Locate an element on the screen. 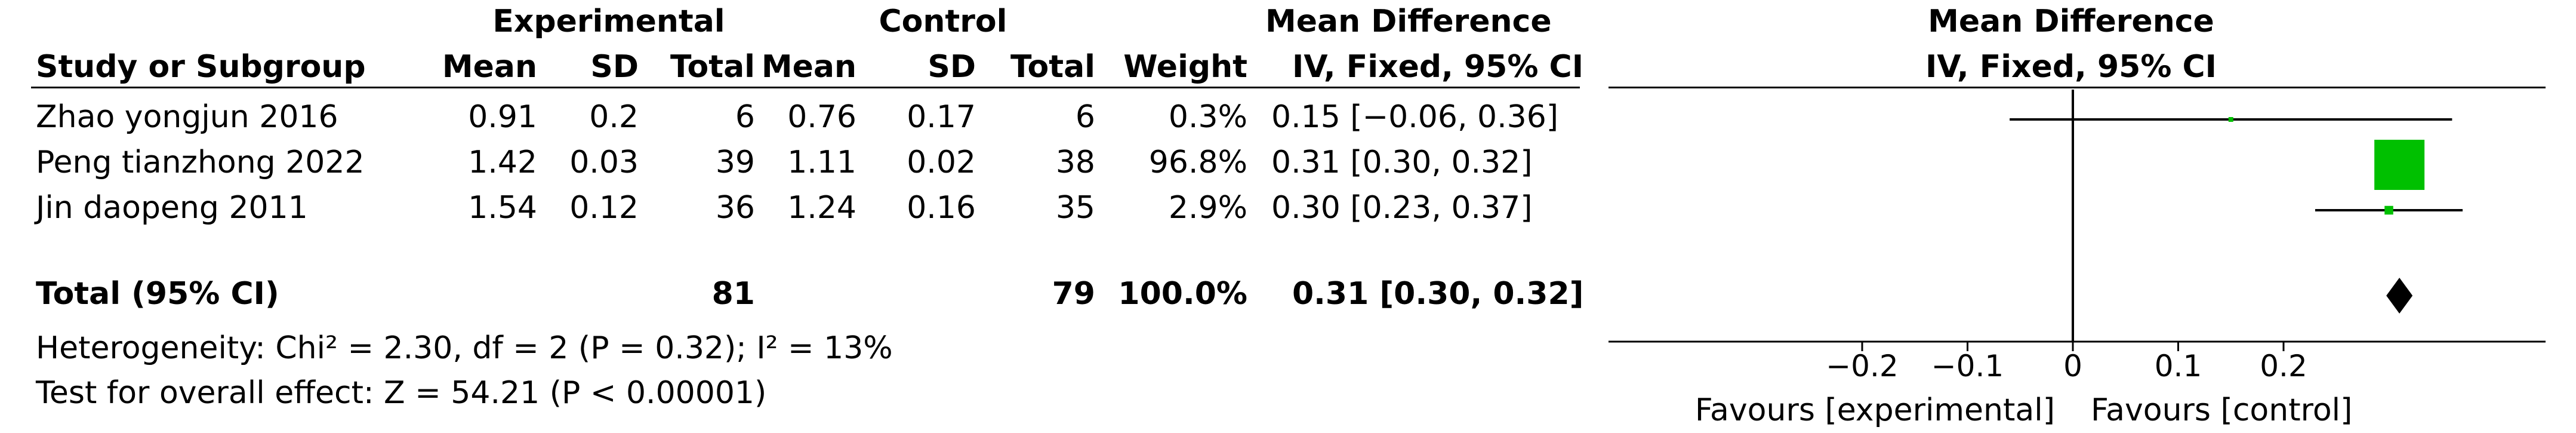 This screenshot has height=433, width=2576. header-rule is located at coordinates (805, 88).